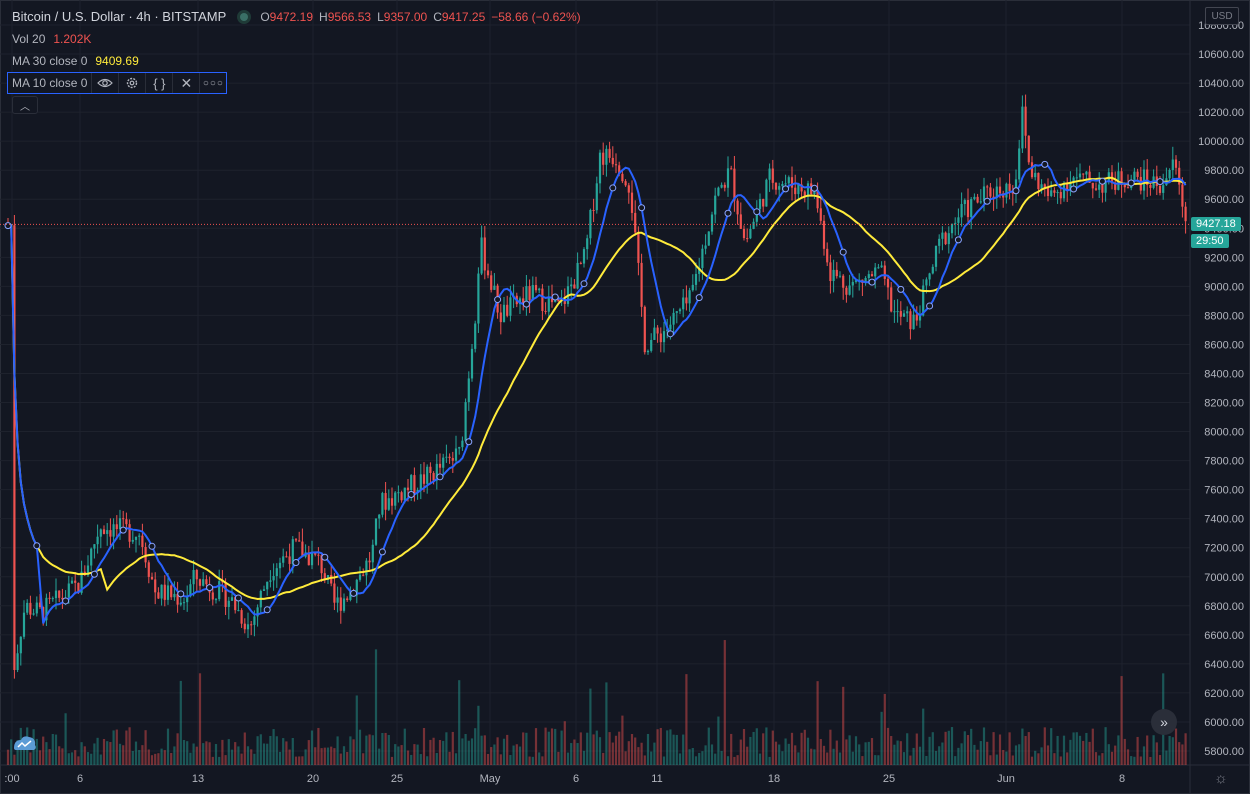 This screenshot has width=1250, height=794. What do you see at coordinates (1222, 16) in the screenshot?
I see `currency-label: USD` at bounding box center [1222, 16].